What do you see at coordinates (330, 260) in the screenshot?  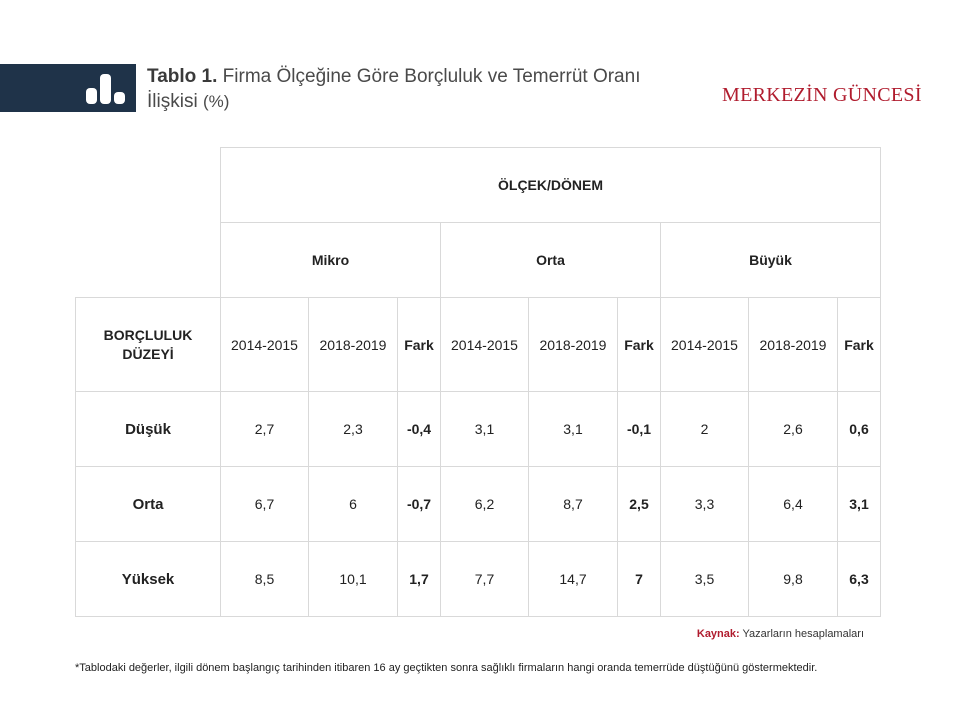 I see `scale-header-mikro: Mikro` at bounding box center [330, 260].